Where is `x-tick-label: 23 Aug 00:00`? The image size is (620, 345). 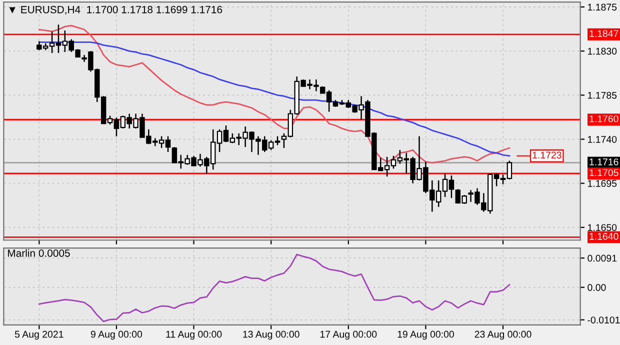 x-tick-label: 23 Aug 00:00 is located at coordinates (503, 335).